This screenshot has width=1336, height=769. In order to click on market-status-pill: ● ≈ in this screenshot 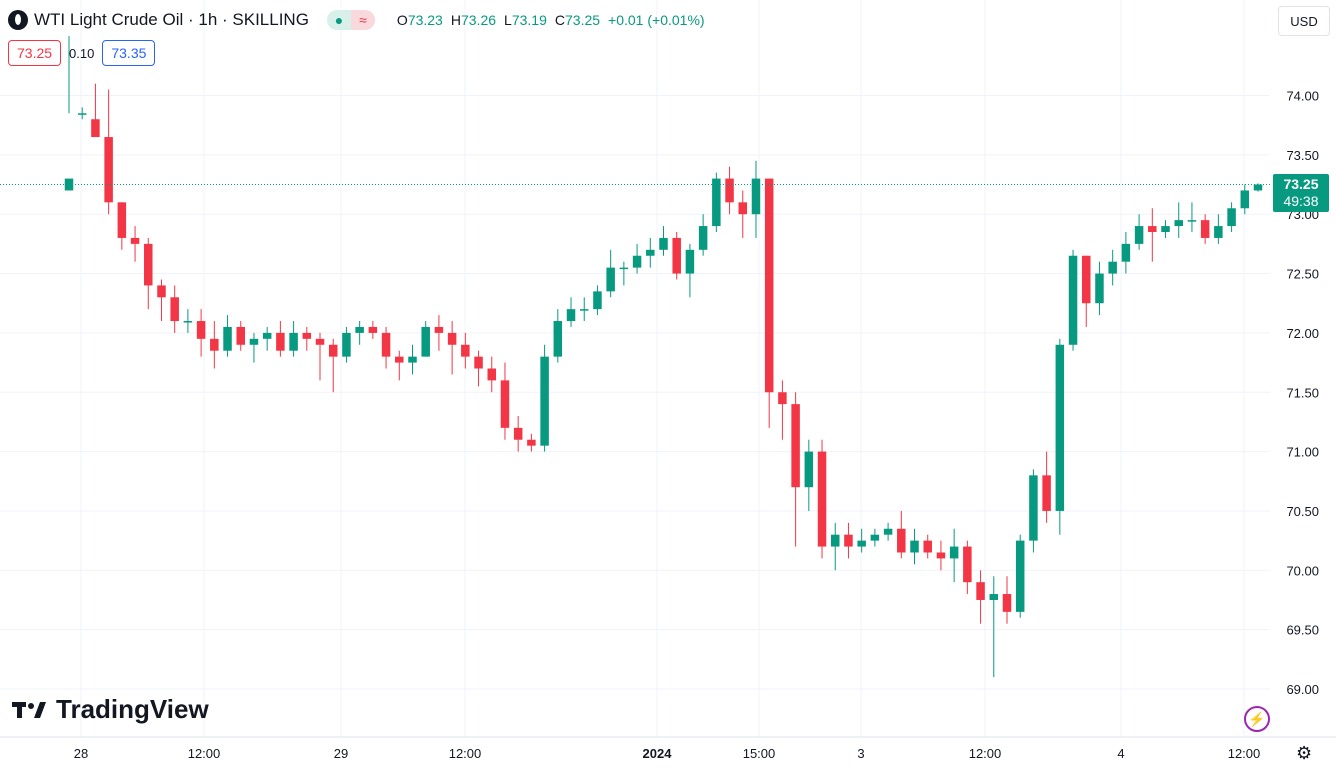, I will do `click(350, 20)`.